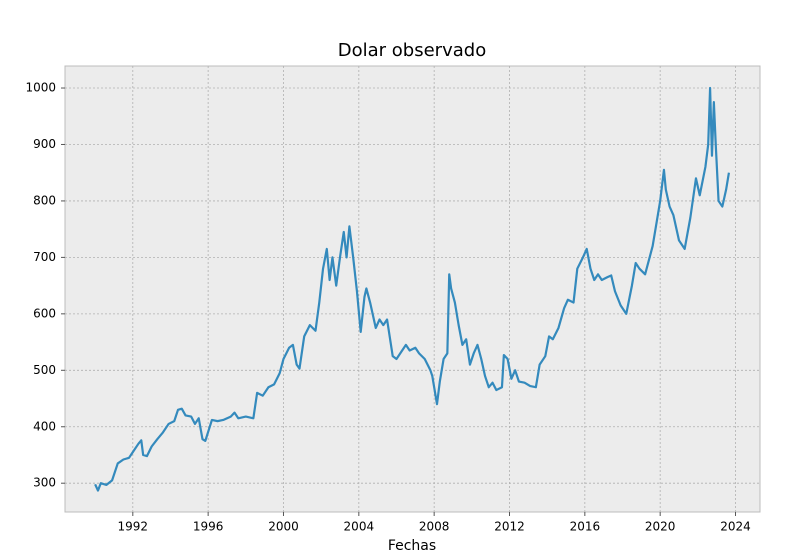 The image size is (800, 550). What do you see at coordinates (44, 370) in the screenshot?
I see `y-tick-label: 500` at bounding box center [44, 370].